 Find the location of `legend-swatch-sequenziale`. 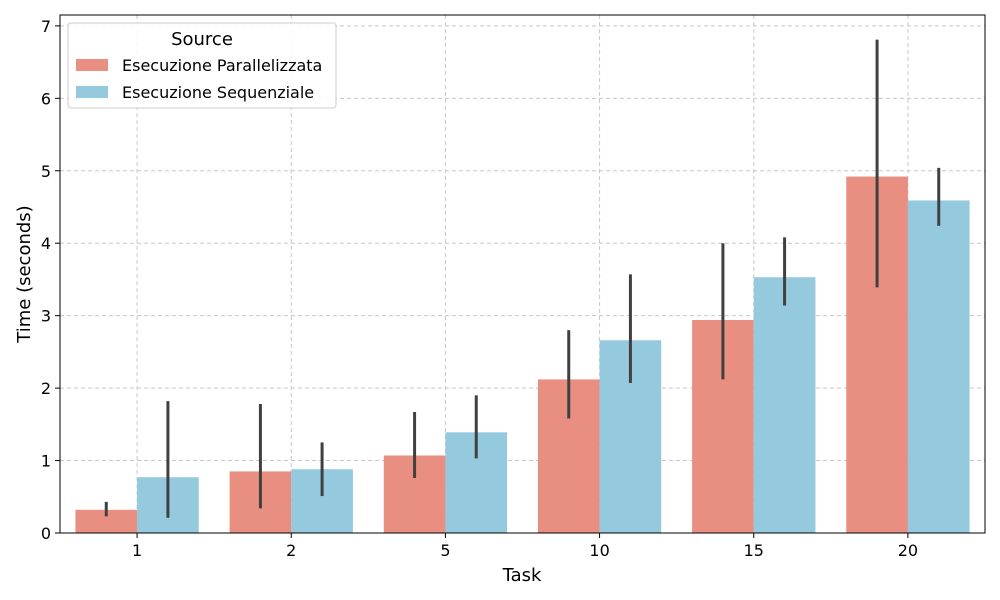

legend-swatch-sequenziale is located at coordinates (92, 92).